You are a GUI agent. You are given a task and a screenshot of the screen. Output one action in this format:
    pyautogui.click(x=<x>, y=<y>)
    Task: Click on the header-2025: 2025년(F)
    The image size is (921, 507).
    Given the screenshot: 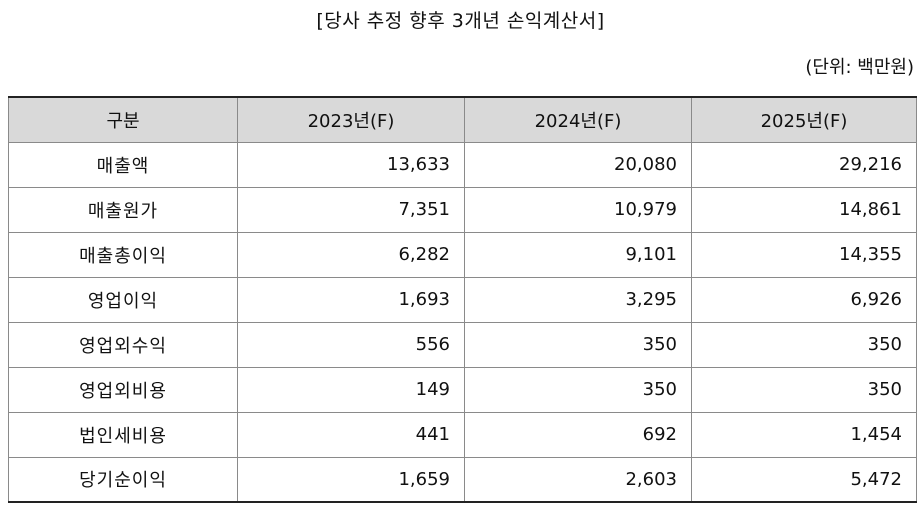 What is the action you would take?
    pyautogui.click(x=804, y=119)
    